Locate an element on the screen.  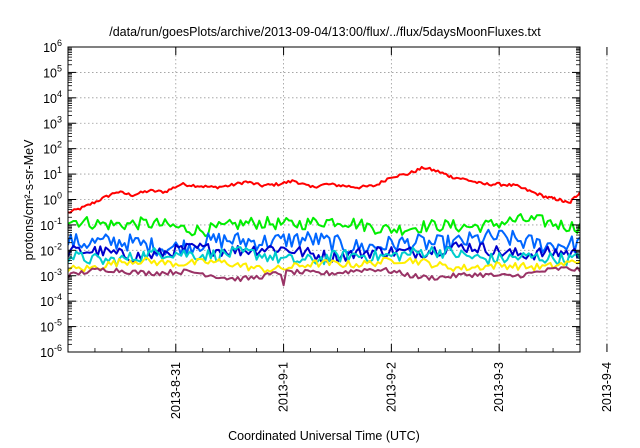
y-tick-label: 10⁻³ is located at coordinates (51, 275).